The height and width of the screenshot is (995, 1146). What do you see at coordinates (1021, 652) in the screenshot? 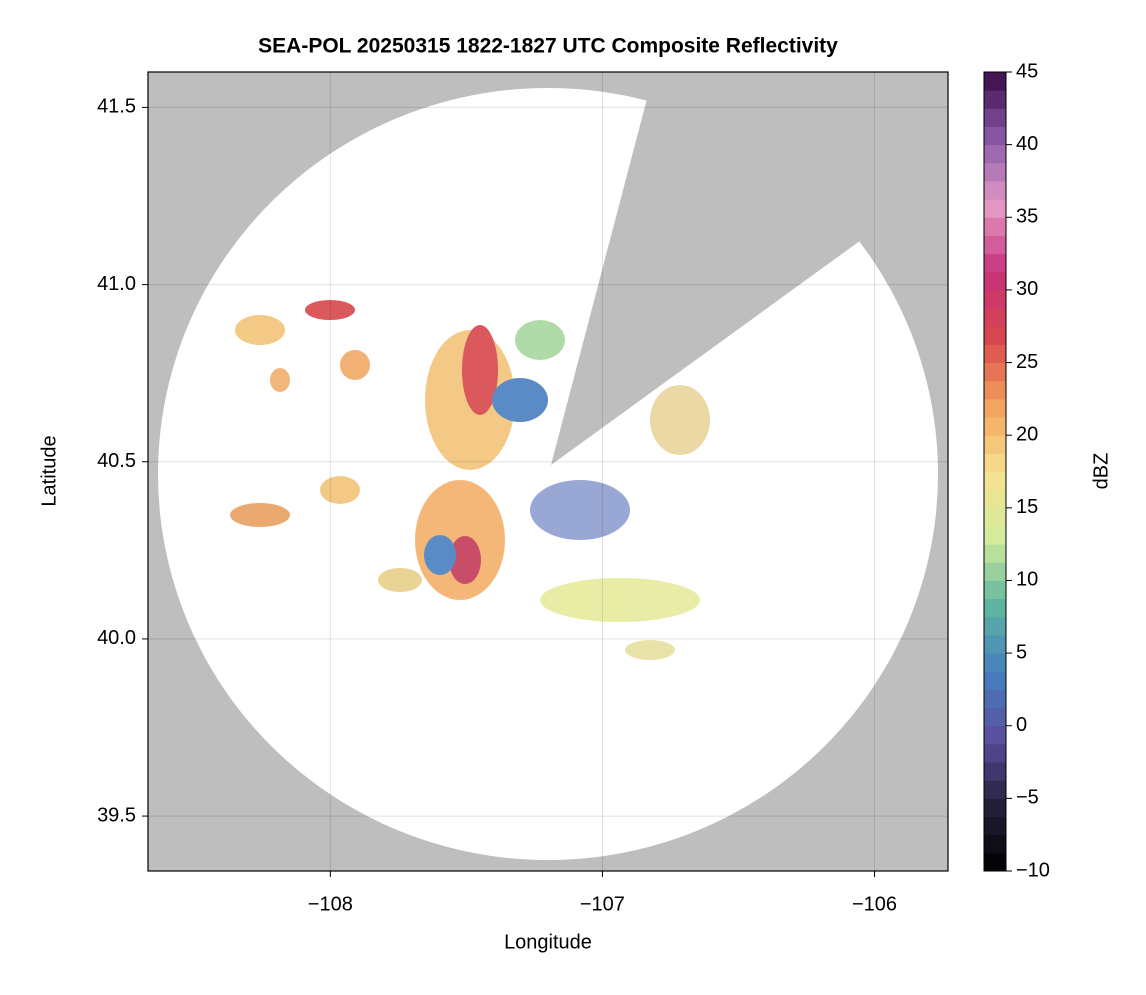
I see `colorbar-tick-label: 5` at bounding box center [1021, 652].